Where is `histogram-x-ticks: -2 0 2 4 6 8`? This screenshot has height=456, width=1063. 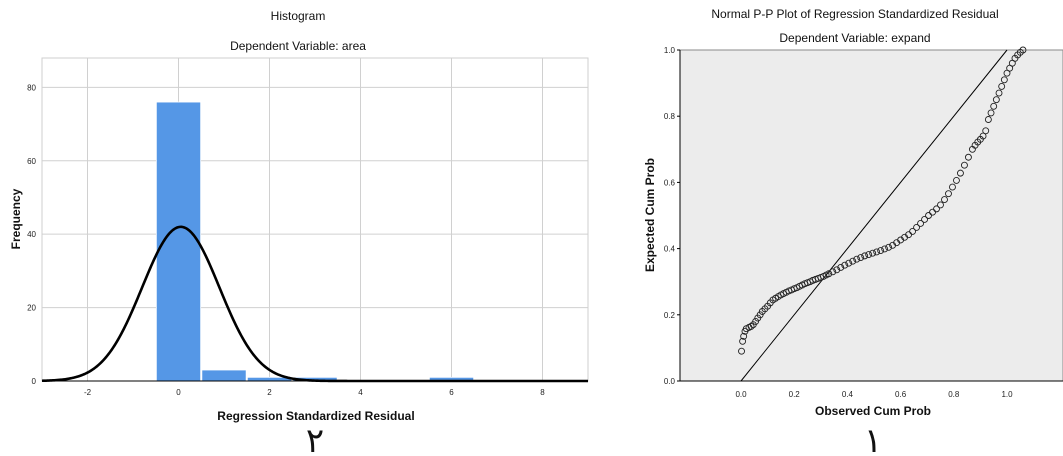
histogram-x-ticks: -2 0 2 4 6 8 is located at coordinates (314, 392).